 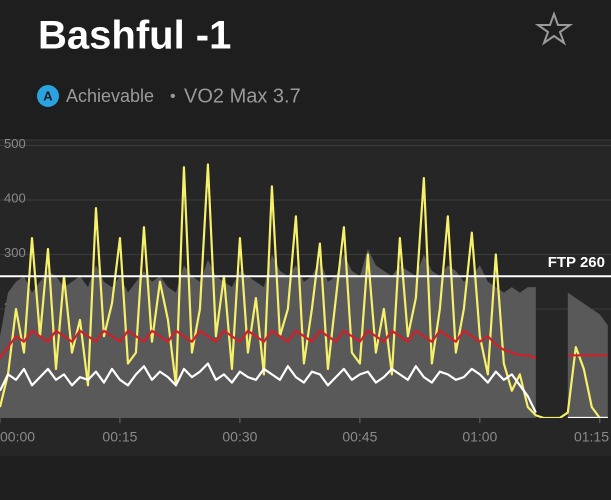 What do you see at coordinates (479, 437) in the screenshot?
I see `x-tick-label: 01:00` at bounding box center [479, 437].